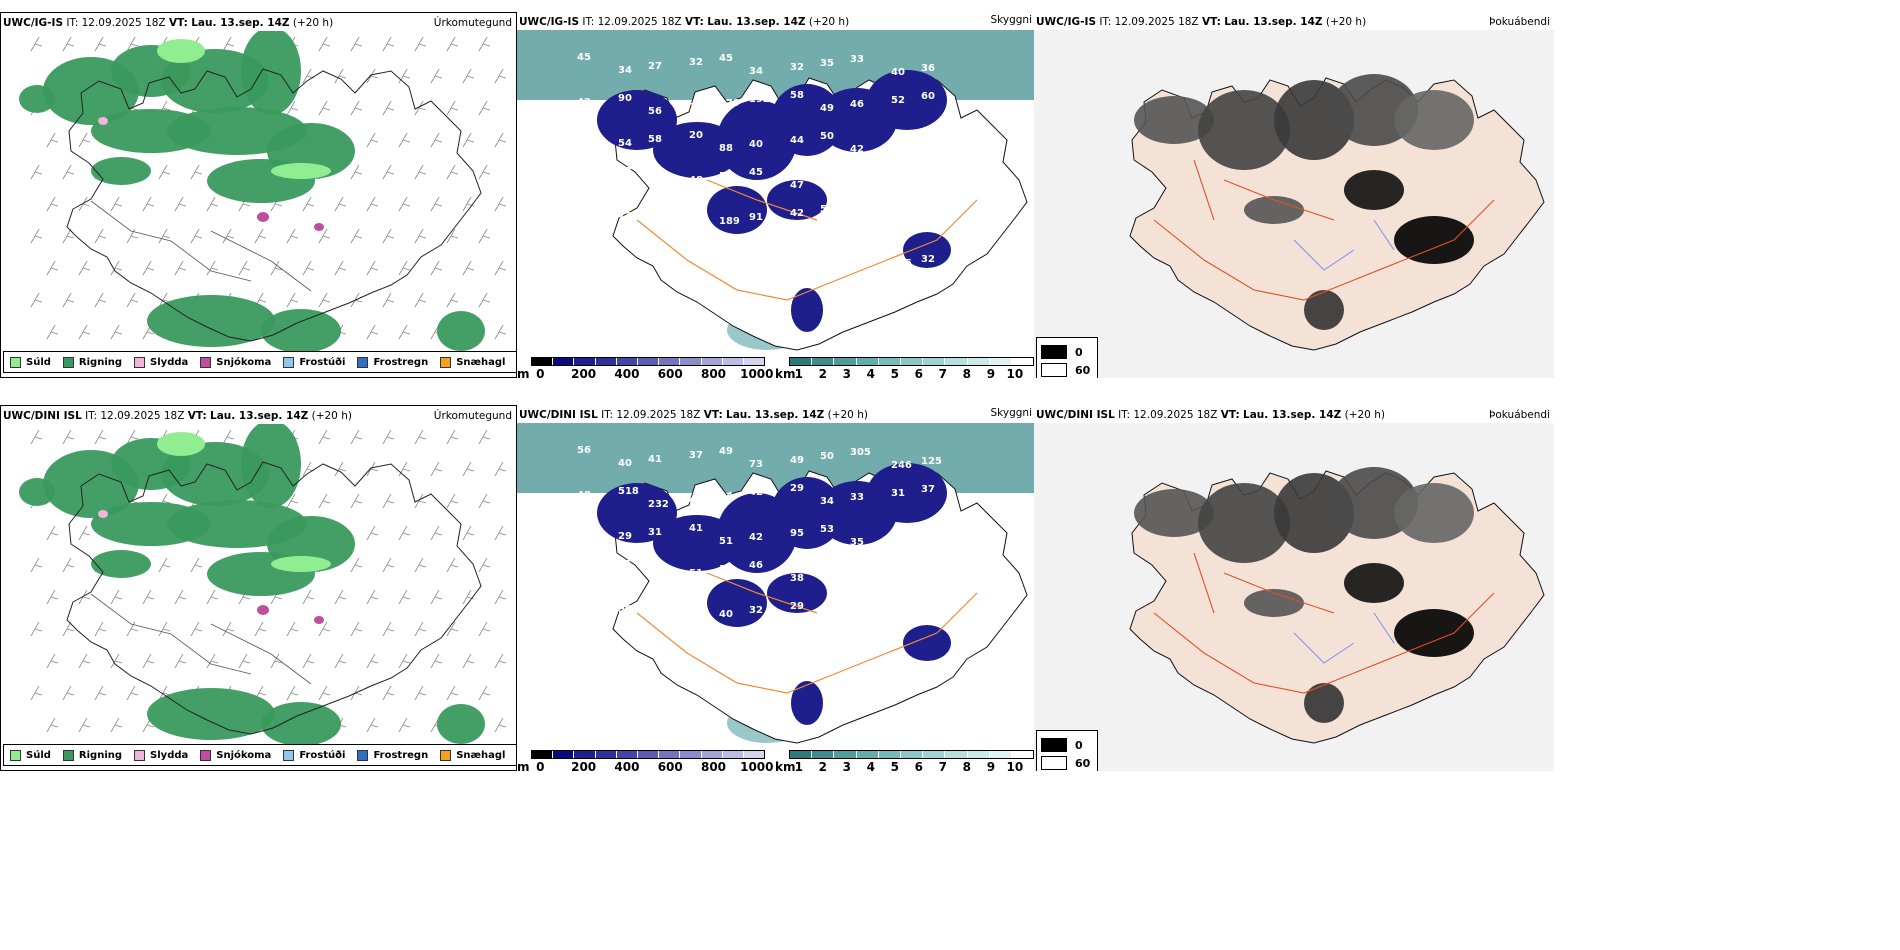  Describe the element at coordinates (92, 755) in the screenshot. I see `legend-item: Rigning` at that location.